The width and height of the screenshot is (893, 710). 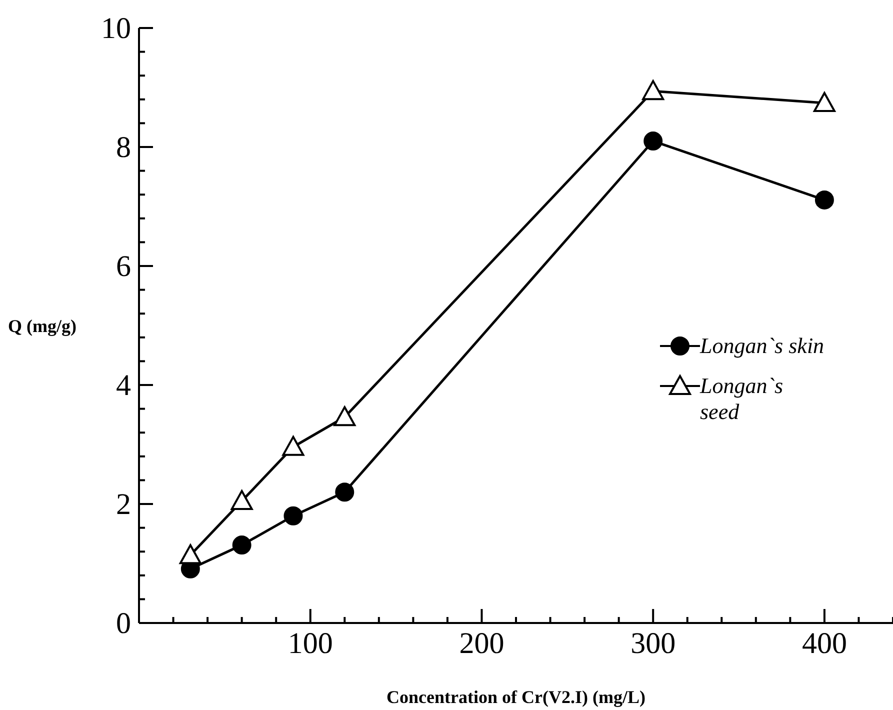 What do you see at coordinates (481, 643) in the screenshot?
I see `x-tick-label: 200` at bounding box center [481, 643].